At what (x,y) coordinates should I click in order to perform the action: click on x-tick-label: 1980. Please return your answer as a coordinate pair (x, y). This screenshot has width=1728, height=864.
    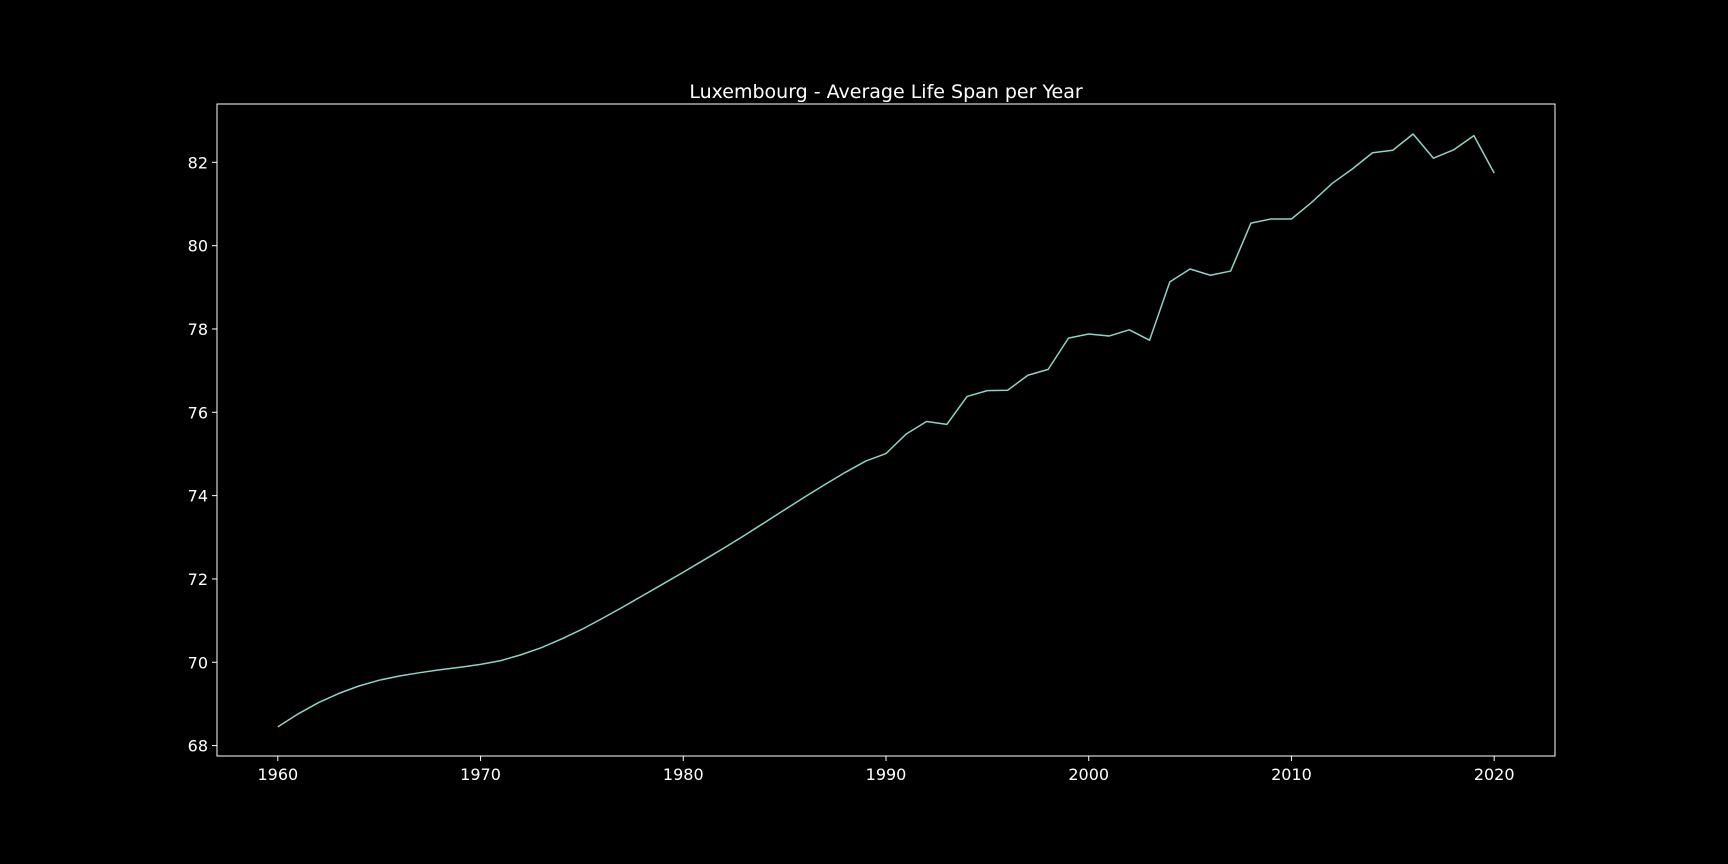
    Looking at the image, I should click on (683, 774).